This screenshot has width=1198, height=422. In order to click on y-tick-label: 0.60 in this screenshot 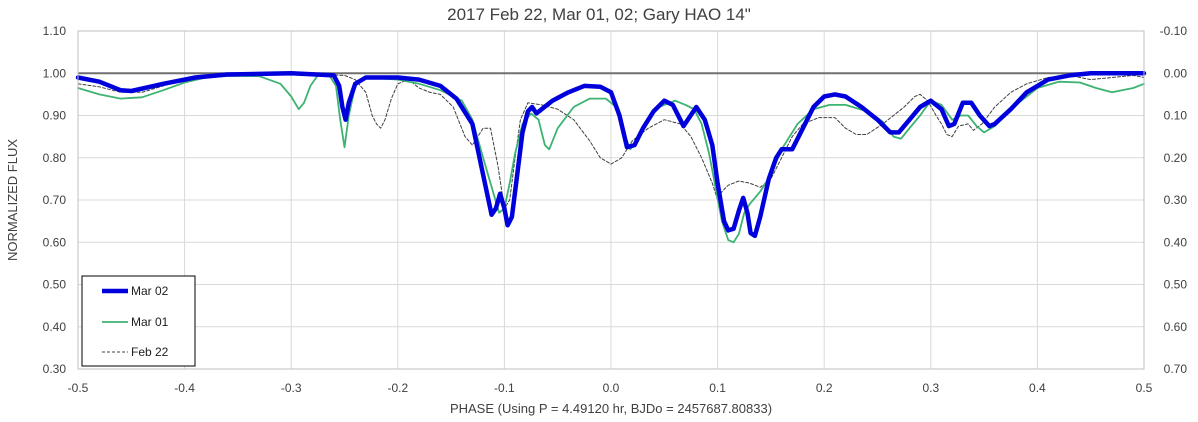, I will do `click(55, 242)`.